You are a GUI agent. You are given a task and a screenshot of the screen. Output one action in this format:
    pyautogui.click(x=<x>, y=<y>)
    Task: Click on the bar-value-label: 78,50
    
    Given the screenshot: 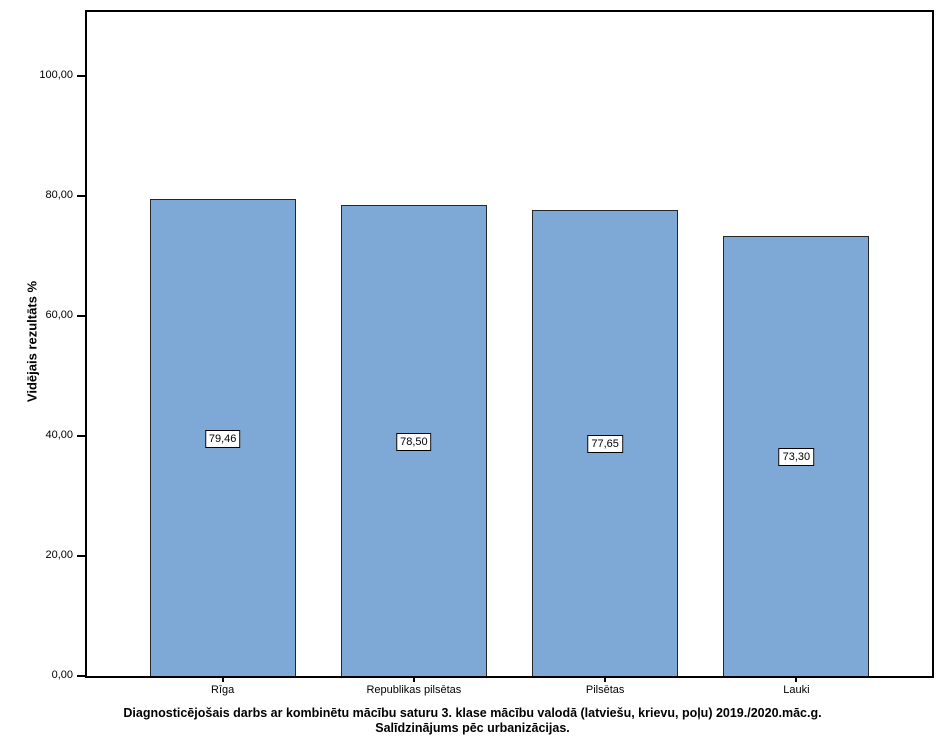 What is the action you would take?
    pyautogui.click(x=414, y=441)
    